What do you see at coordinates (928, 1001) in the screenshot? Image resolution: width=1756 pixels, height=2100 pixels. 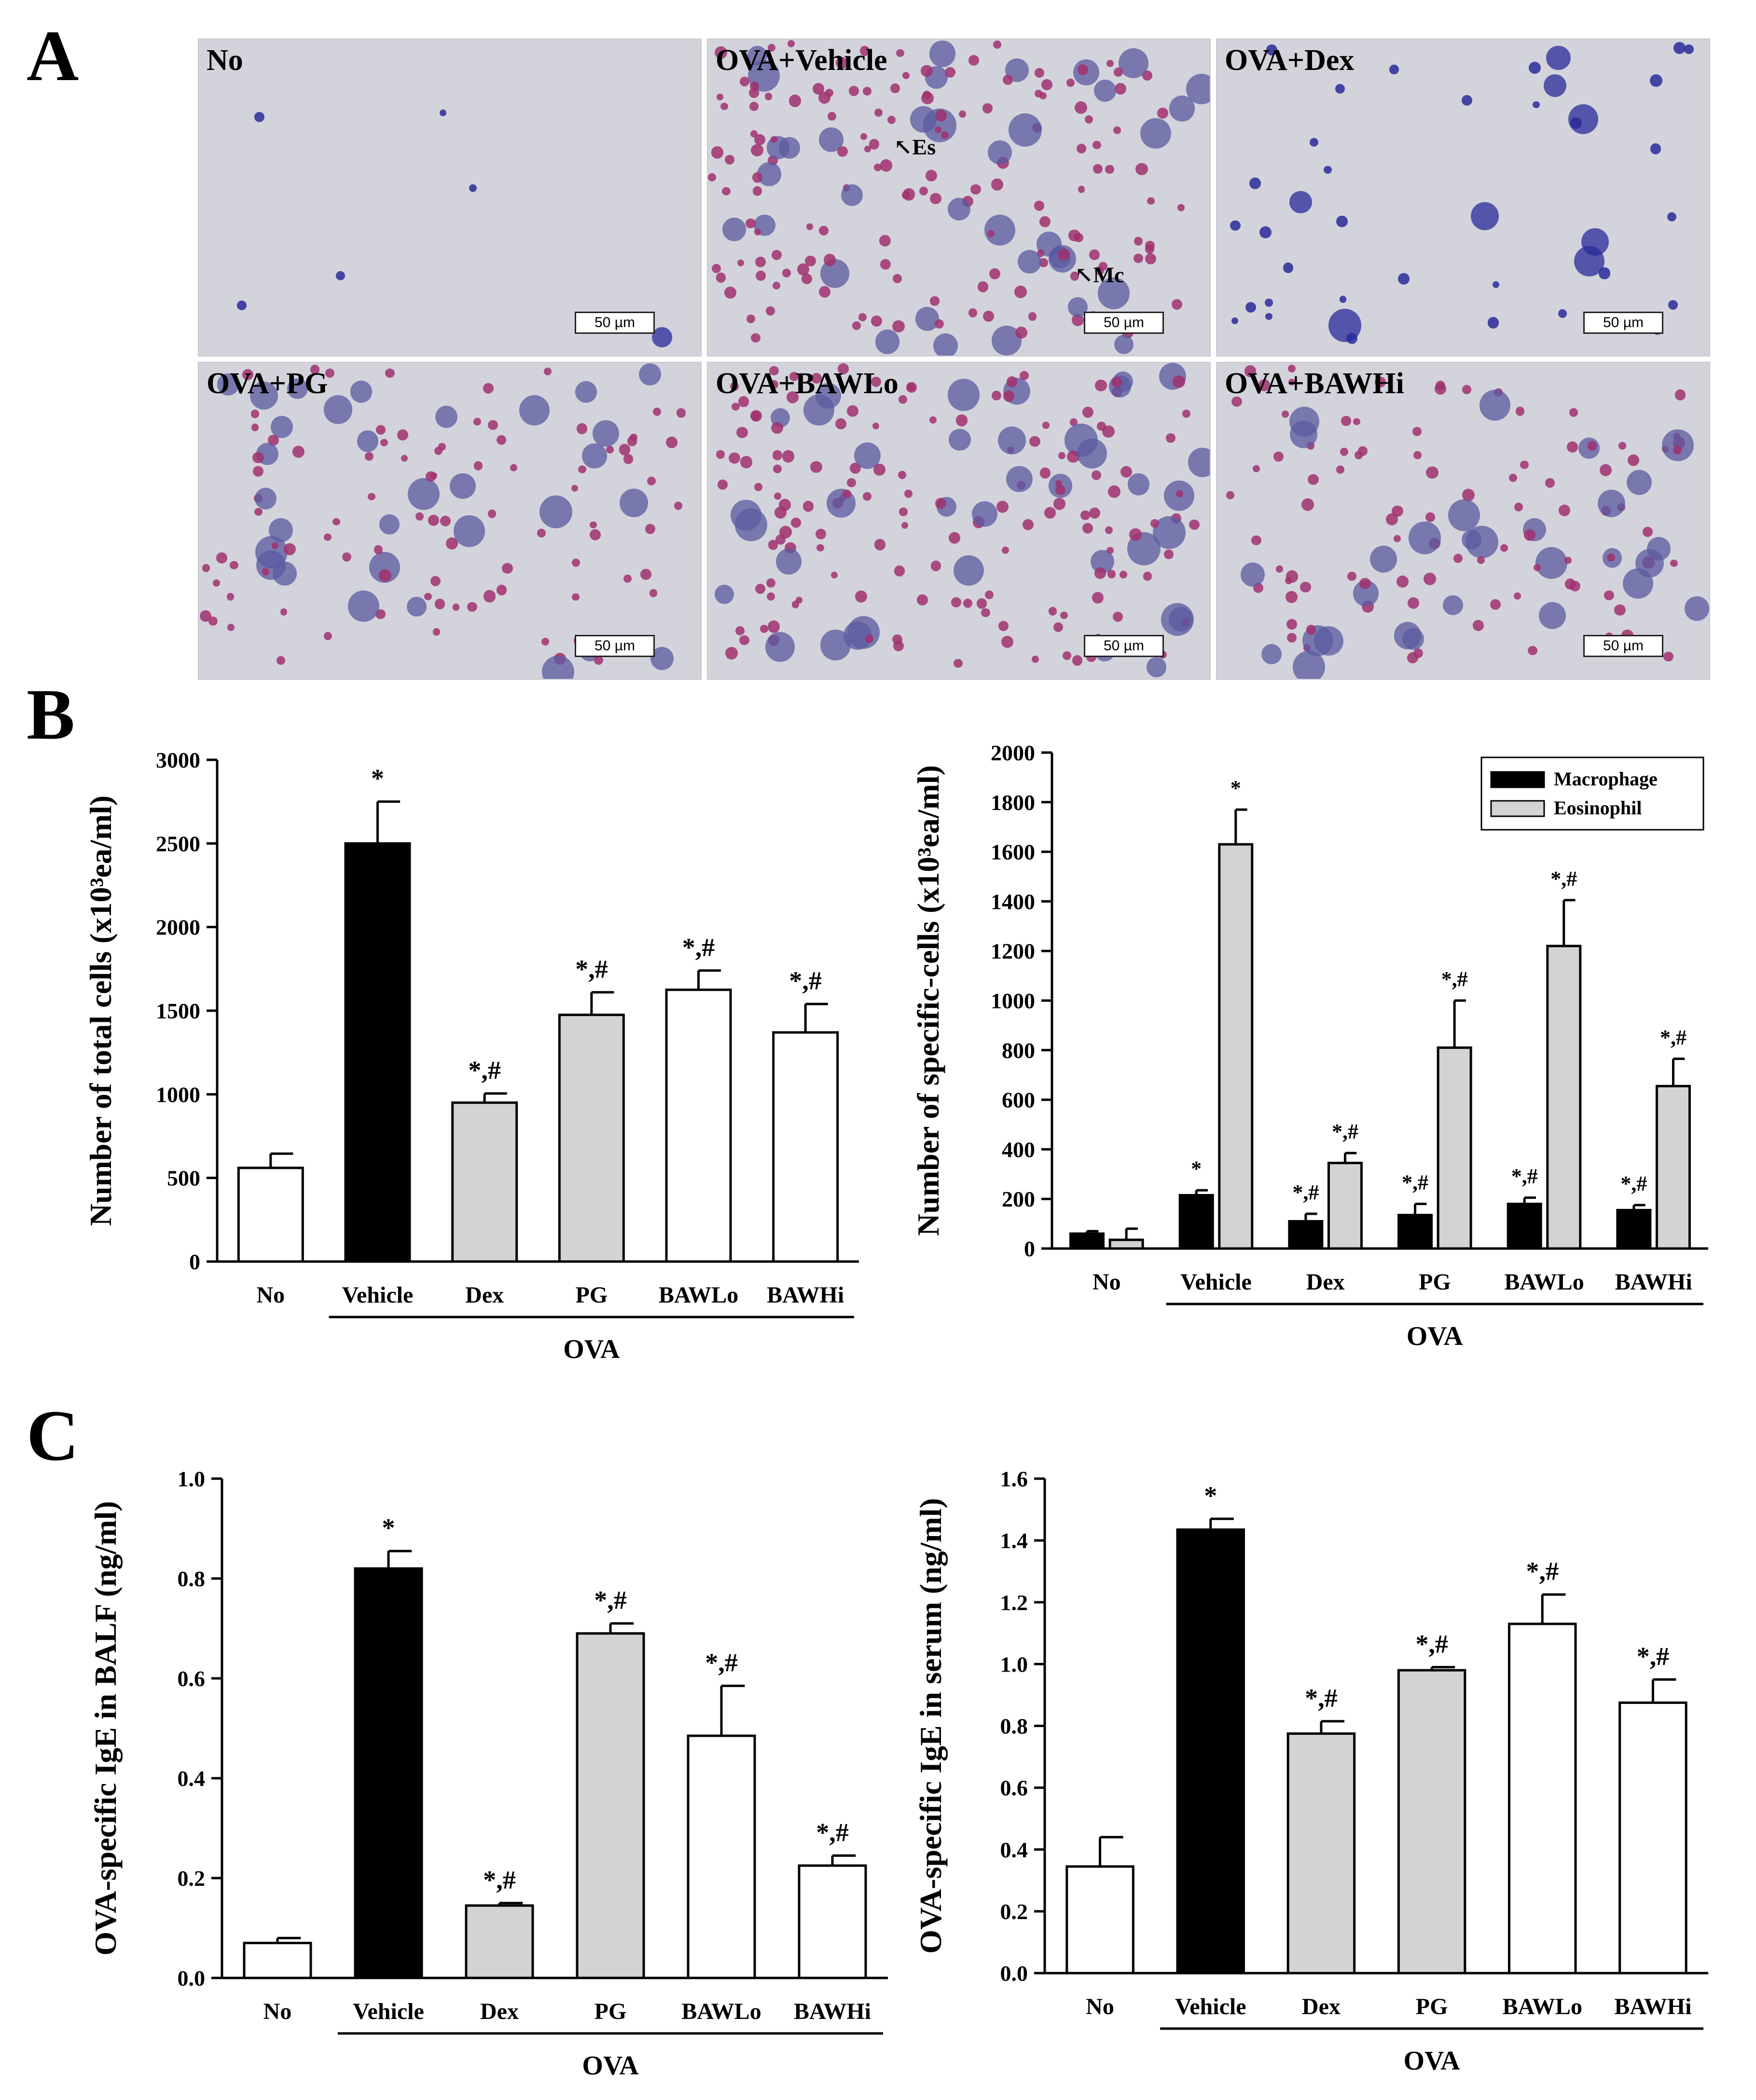 I see `y-axis-label: Number of specific-cells (x10³ea/ml)` at bounding box center [928, 1001].